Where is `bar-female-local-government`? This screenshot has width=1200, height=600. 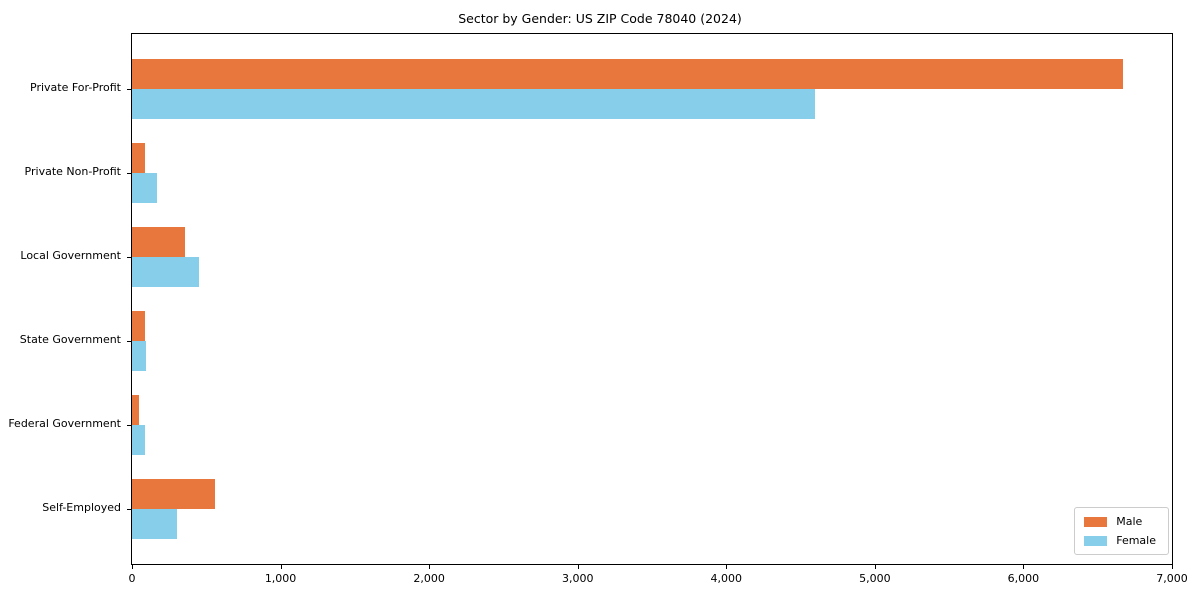
bar-female-local-government is located at coordinates (165, 272).